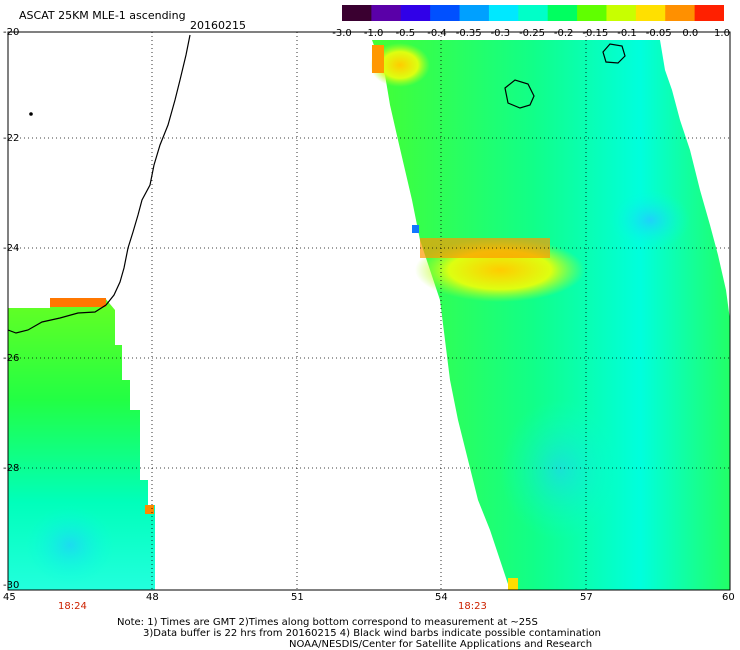 The image size is (740, 650). I want to click on colorbar-tick-label: -0.1, so click(627, 33).